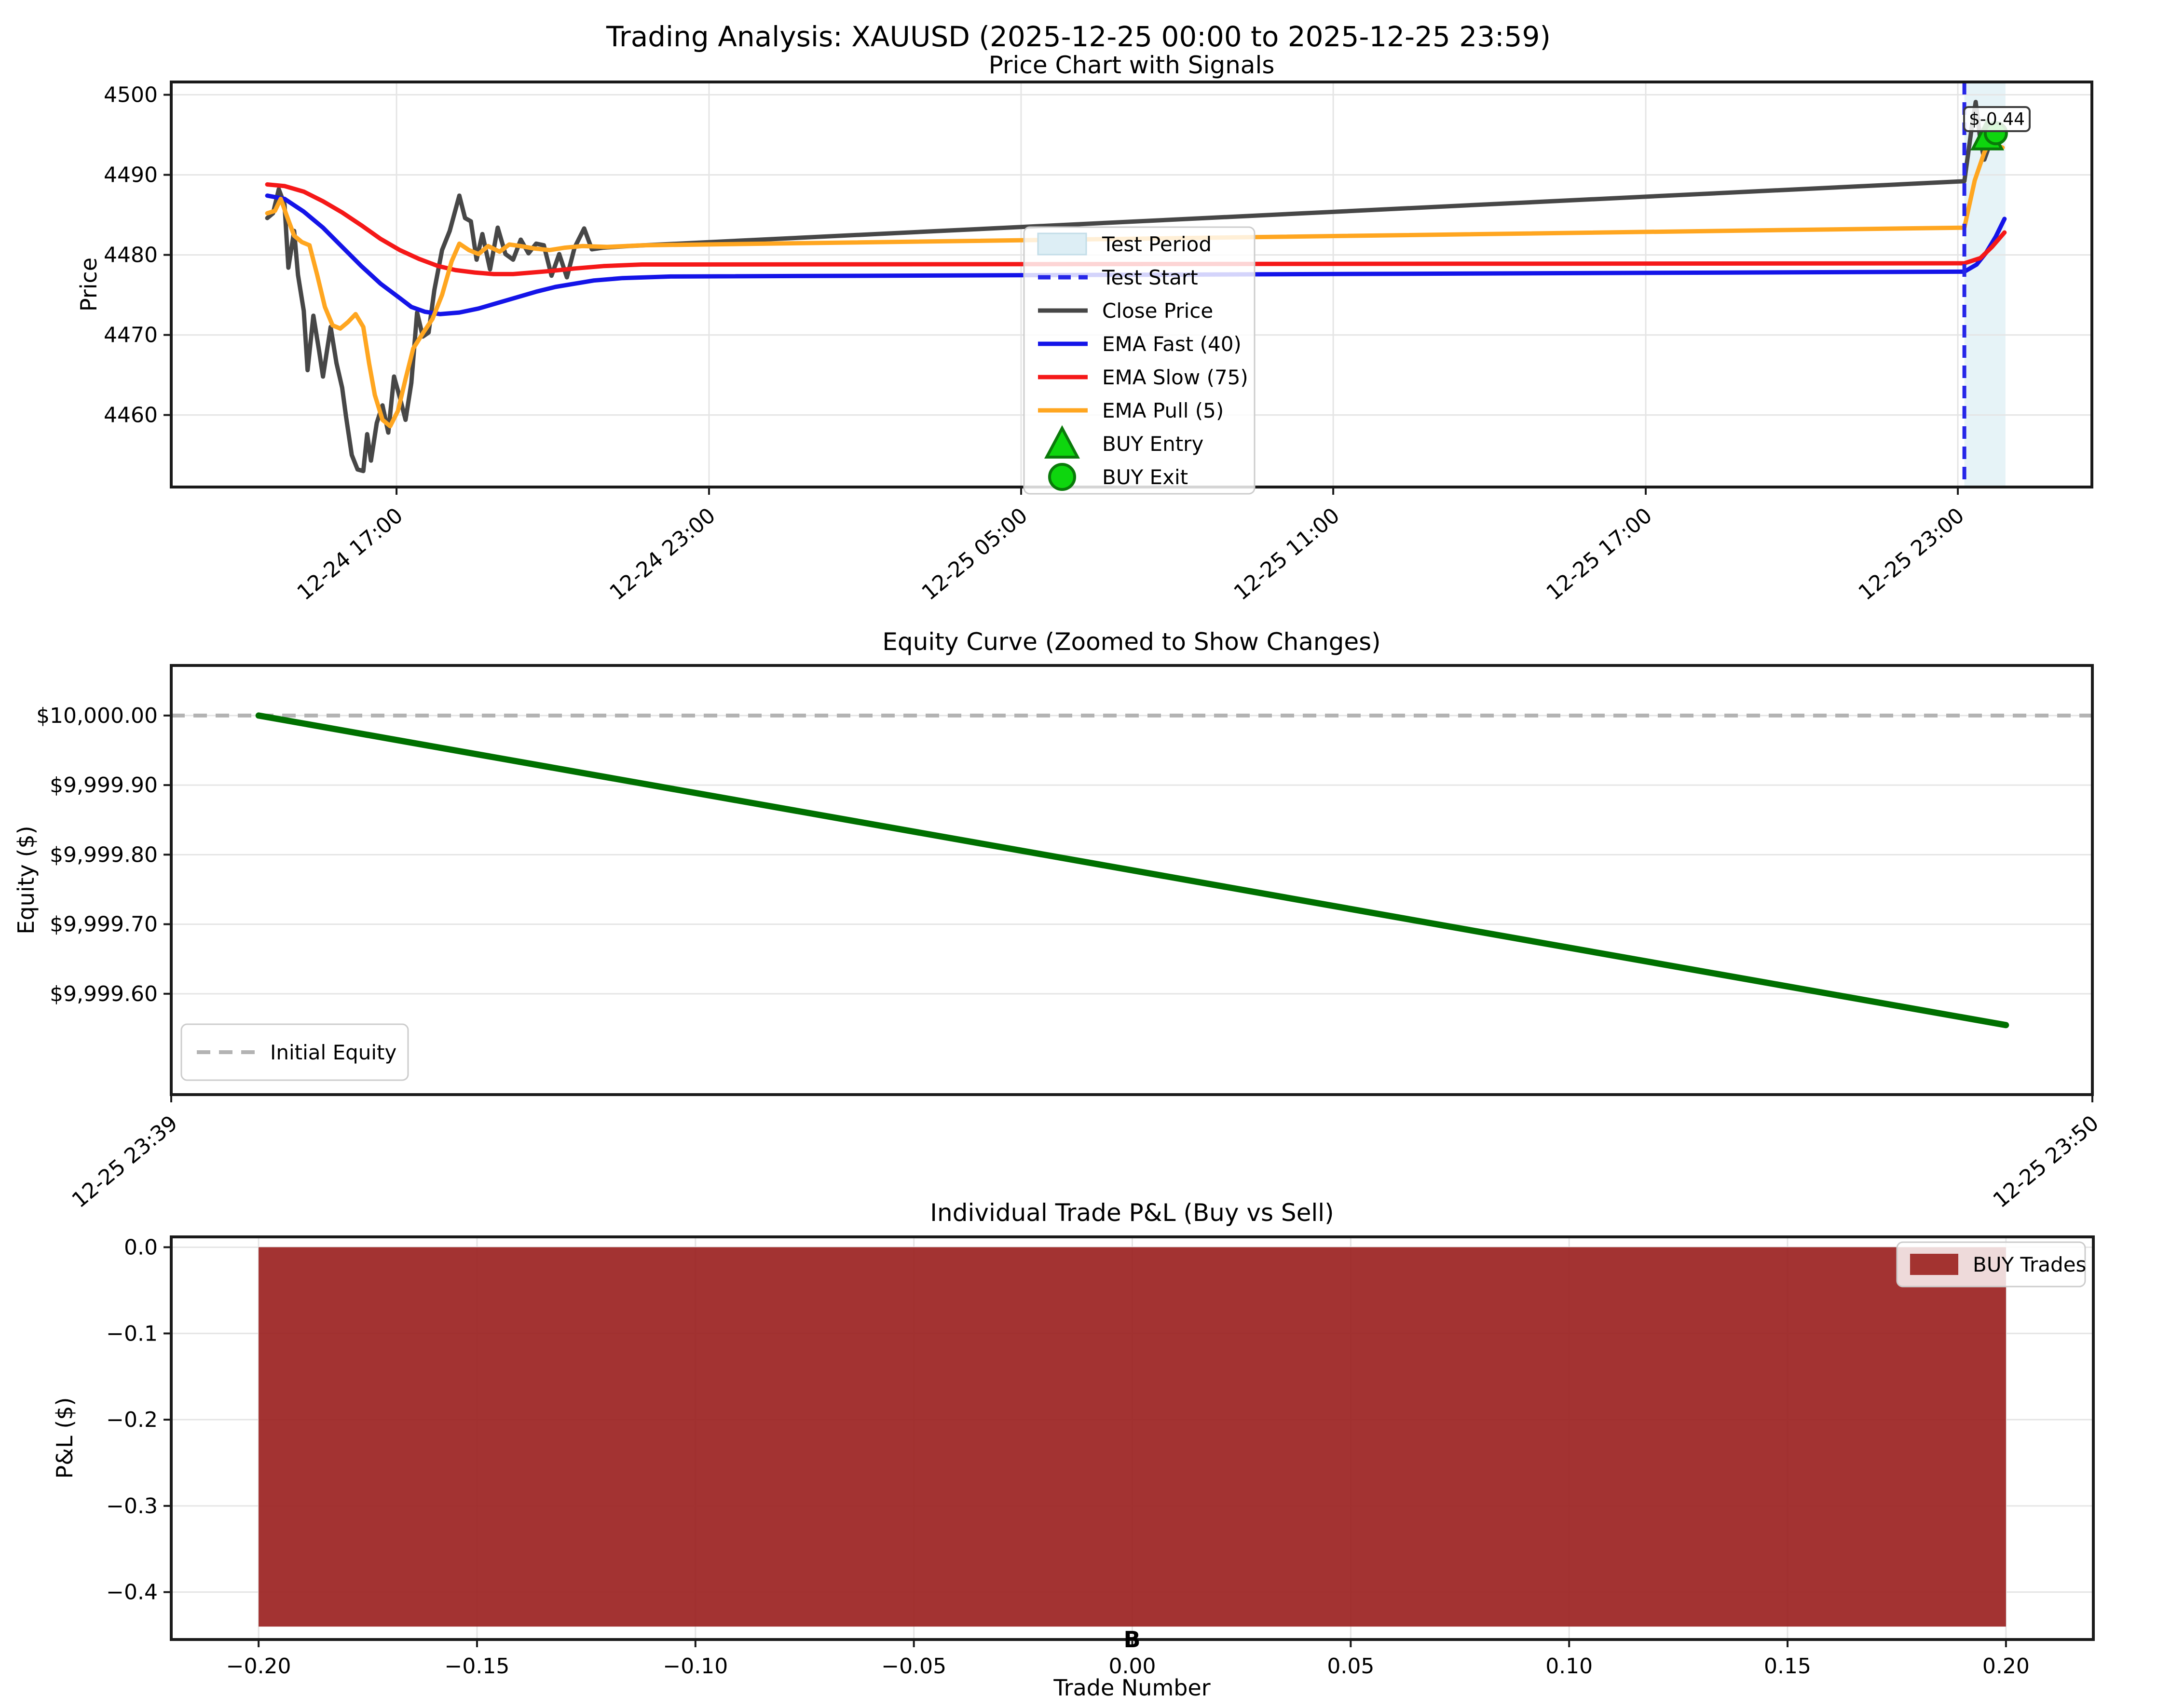 The width and height of the screenshot is (2157, 1708). What do you see at coordinates (1287, 554) in the screenshot?
I see `x-tick-label: 12-25 11:00` at bounding box center [1287, 554].